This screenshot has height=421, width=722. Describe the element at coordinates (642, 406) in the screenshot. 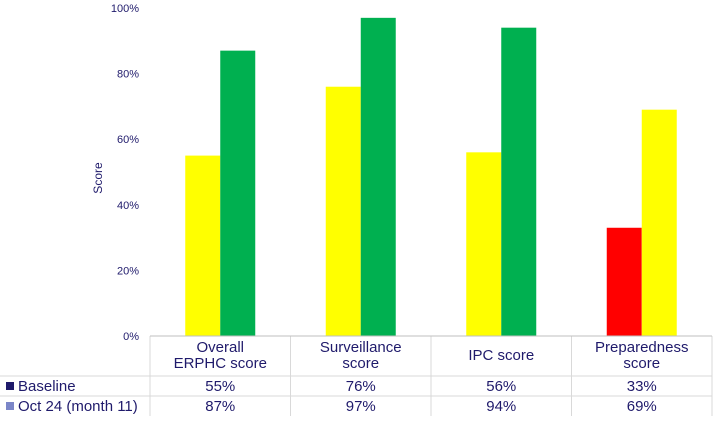

I see `data-label: 69%` at that location.